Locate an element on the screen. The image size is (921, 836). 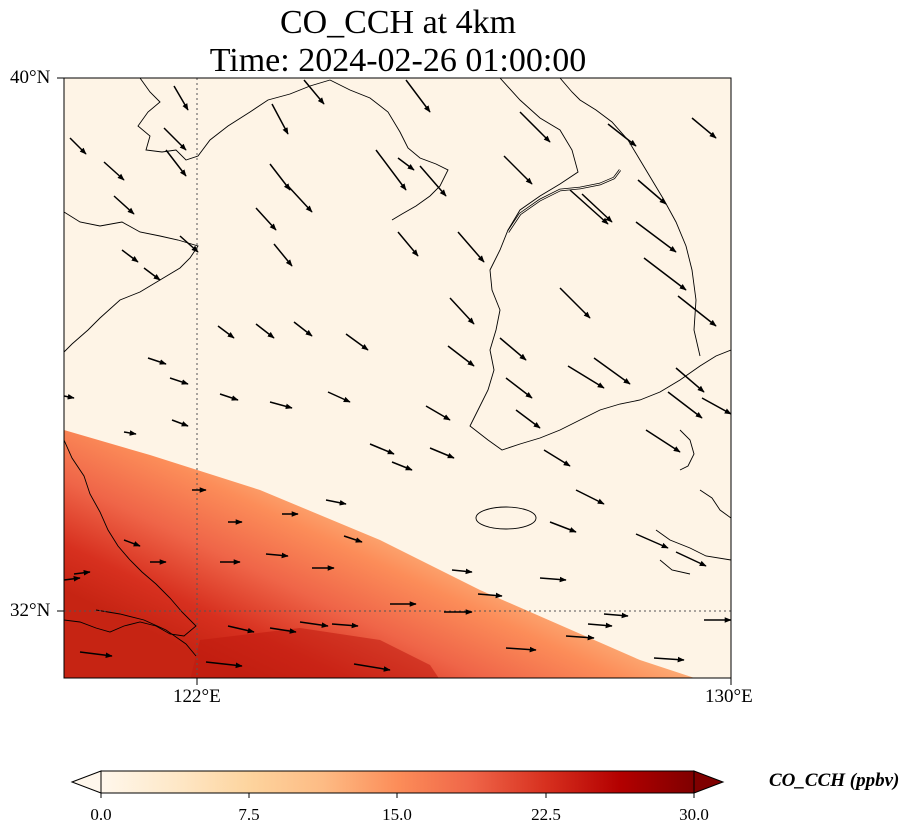
colorbar-tick-1: 7.5 is located at coordinates (249, 814).